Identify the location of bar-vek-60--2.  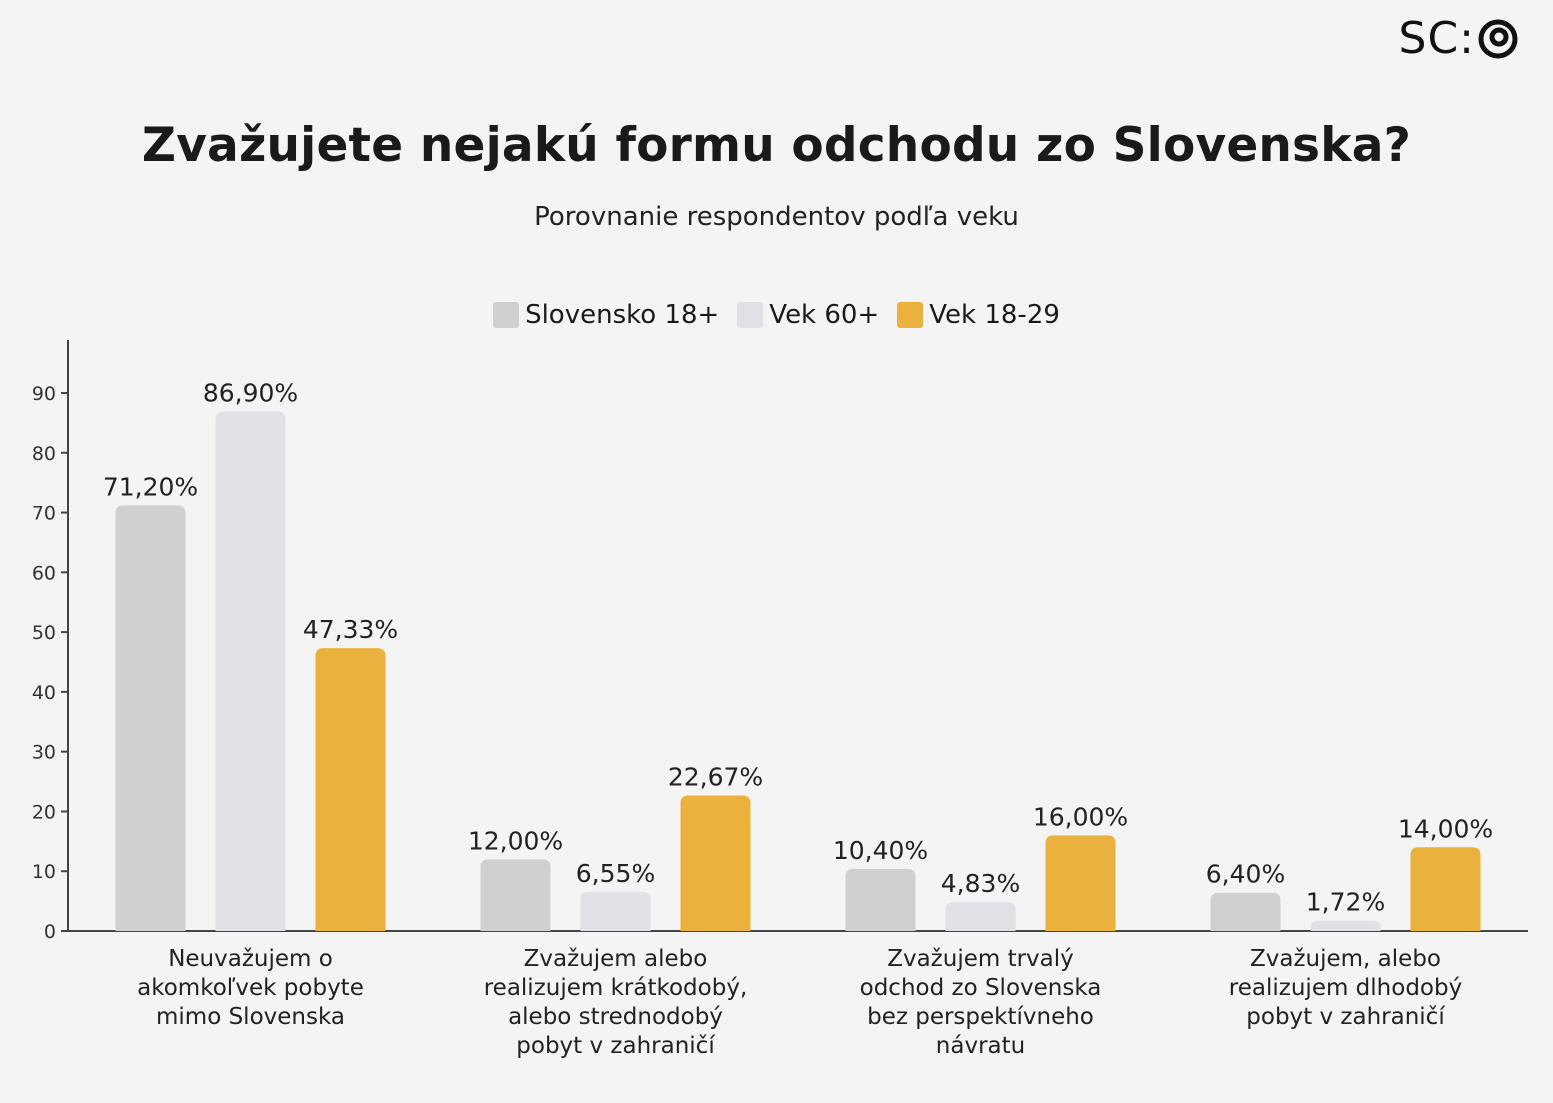
(615, 911).